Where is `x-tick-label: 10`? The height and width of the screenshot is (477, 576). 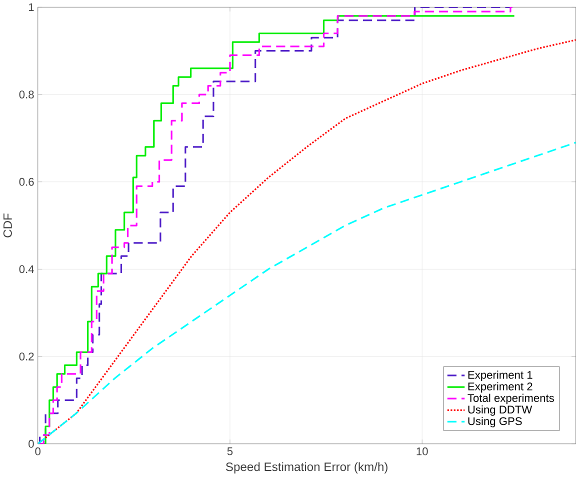 x-tick-label: 10 is located at coordinates (422, 452).